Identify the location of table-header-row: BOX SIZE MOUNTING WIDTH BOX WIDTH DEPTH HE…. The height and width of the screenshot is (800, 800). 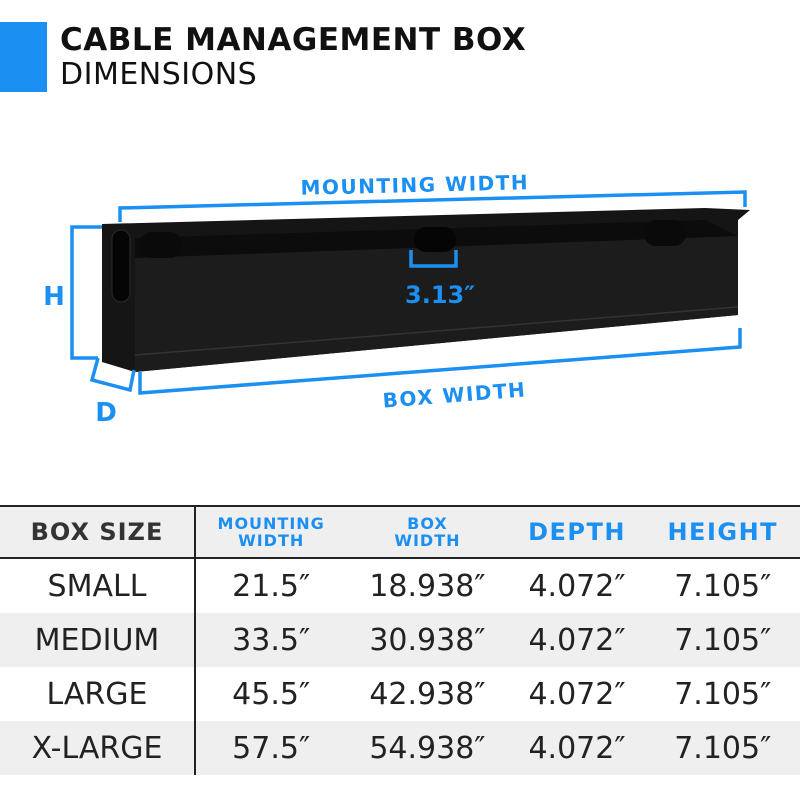
(400, 532).